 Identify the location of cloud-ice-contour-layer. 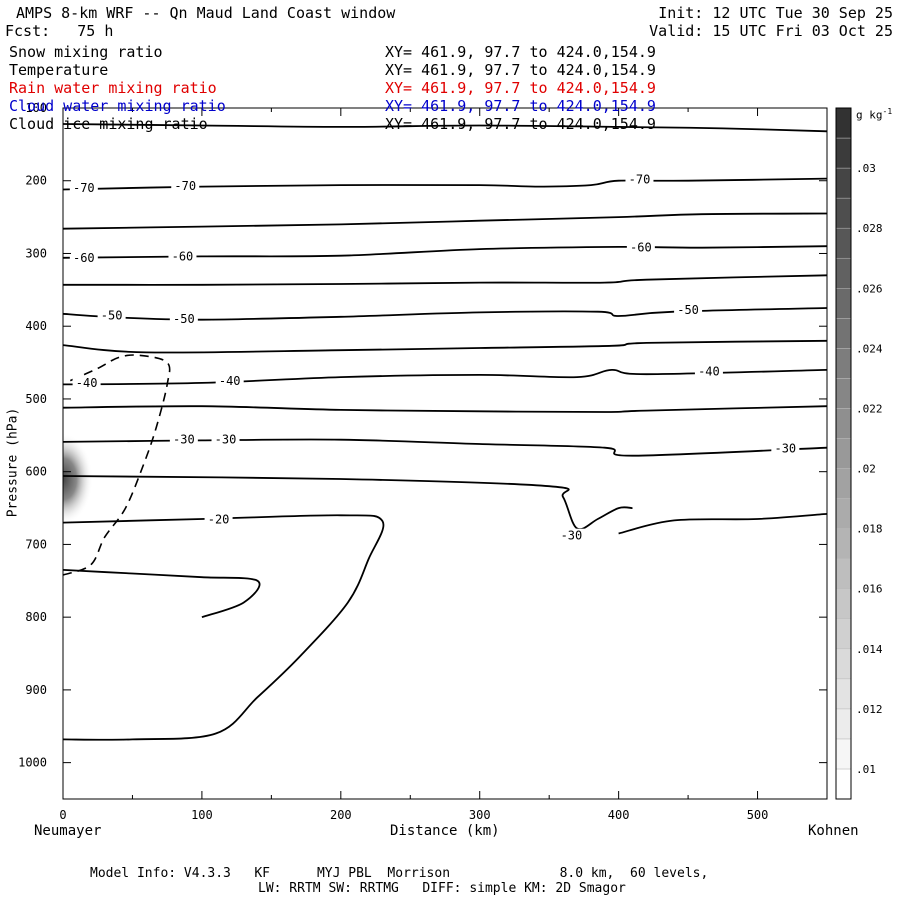
(117, 465).